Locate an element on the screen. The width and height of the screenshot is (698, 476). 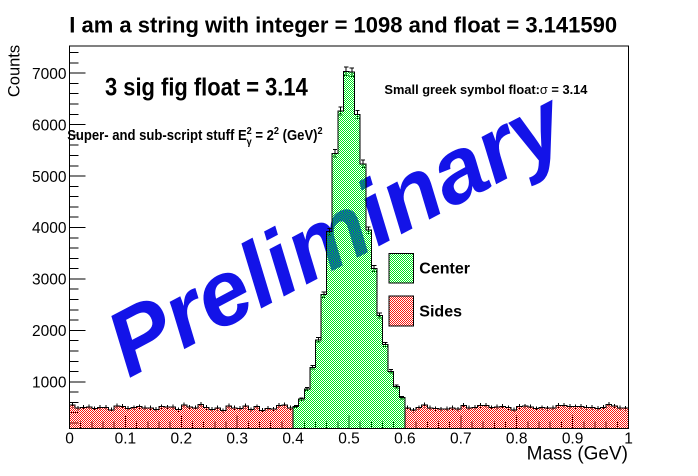
svg-text: Center is located at coordinates (444, 269).